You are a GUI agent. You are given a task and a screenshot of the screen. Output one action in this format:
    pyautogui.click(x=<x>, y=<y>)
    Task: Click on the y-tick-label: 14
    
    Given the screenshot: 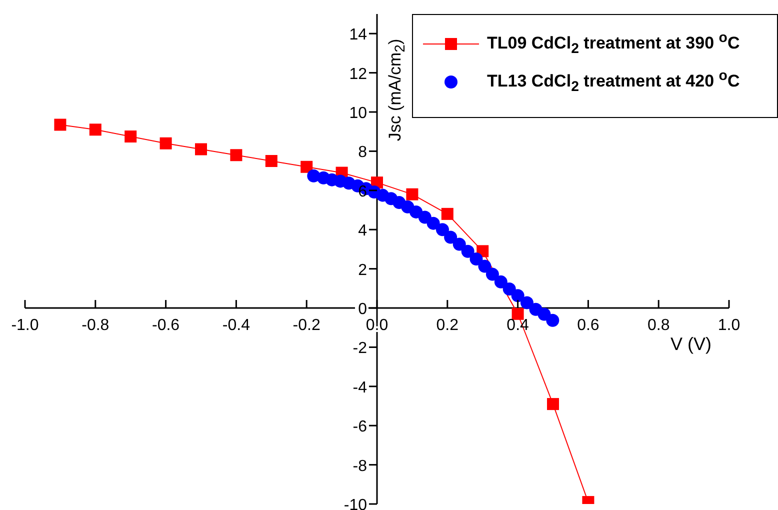 What is the action you would take?
    pyautogui.click(x=358, y=35)
    